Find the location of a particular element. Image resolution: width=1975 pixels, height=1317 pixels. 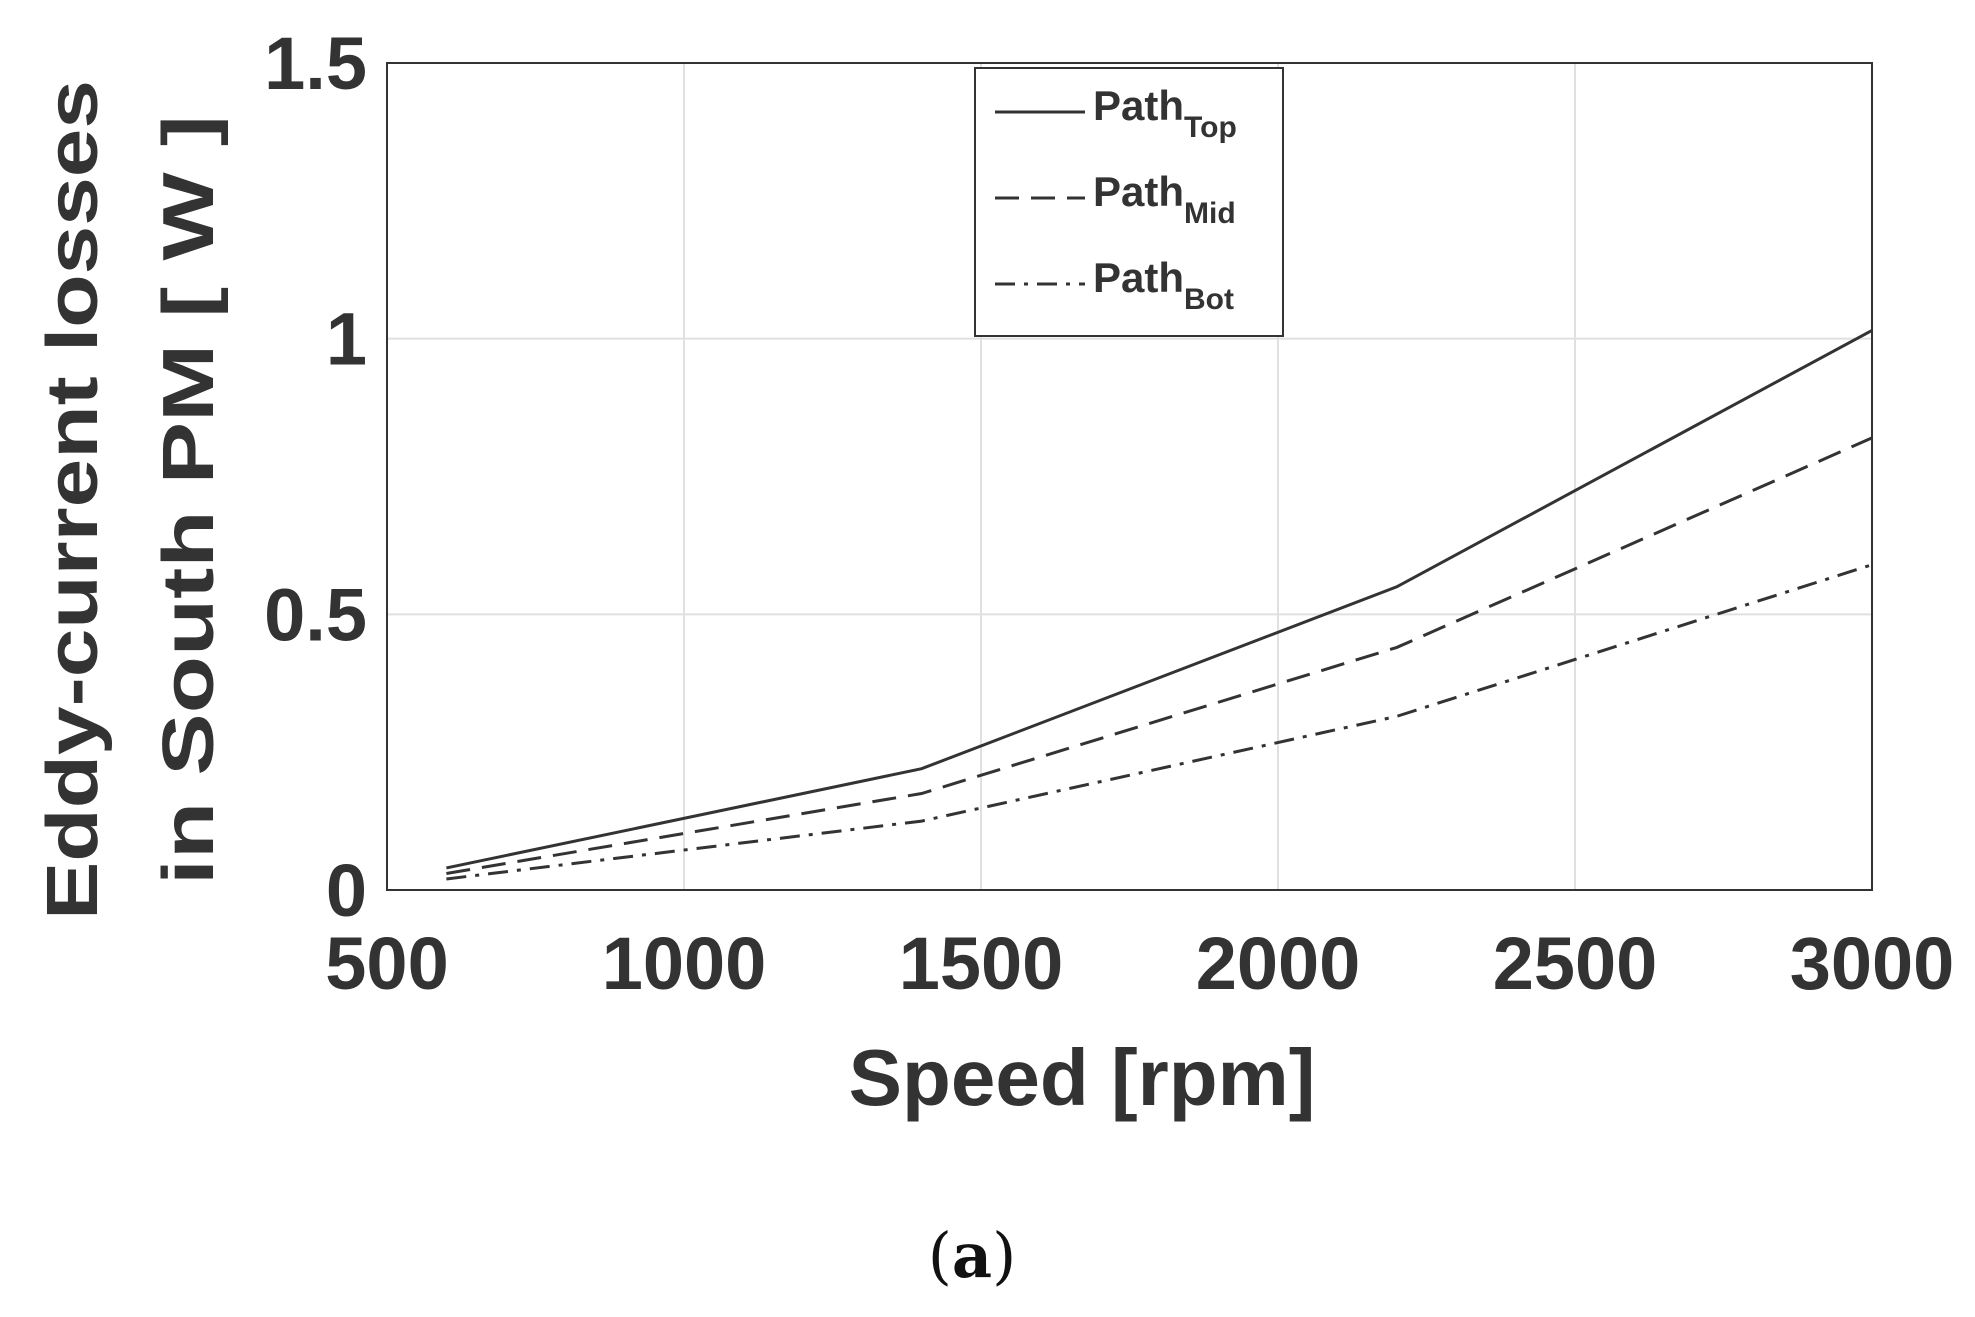

legend-label-top: PathTop is located at coordinates (1165, 113).